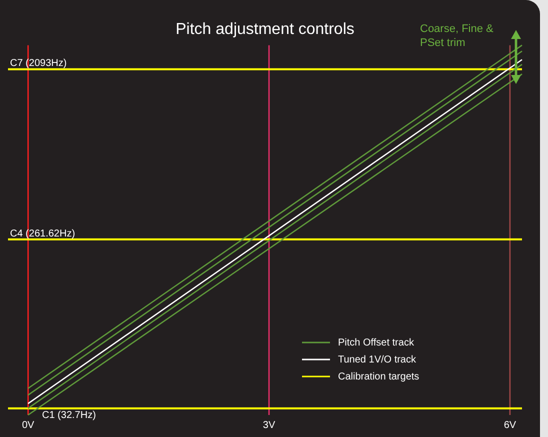 The height and width of the screenshot is (437, 548). Describe the element at coordinates (269, 425) in the screenshot. I see `x-tick-label: 3V` at that location.